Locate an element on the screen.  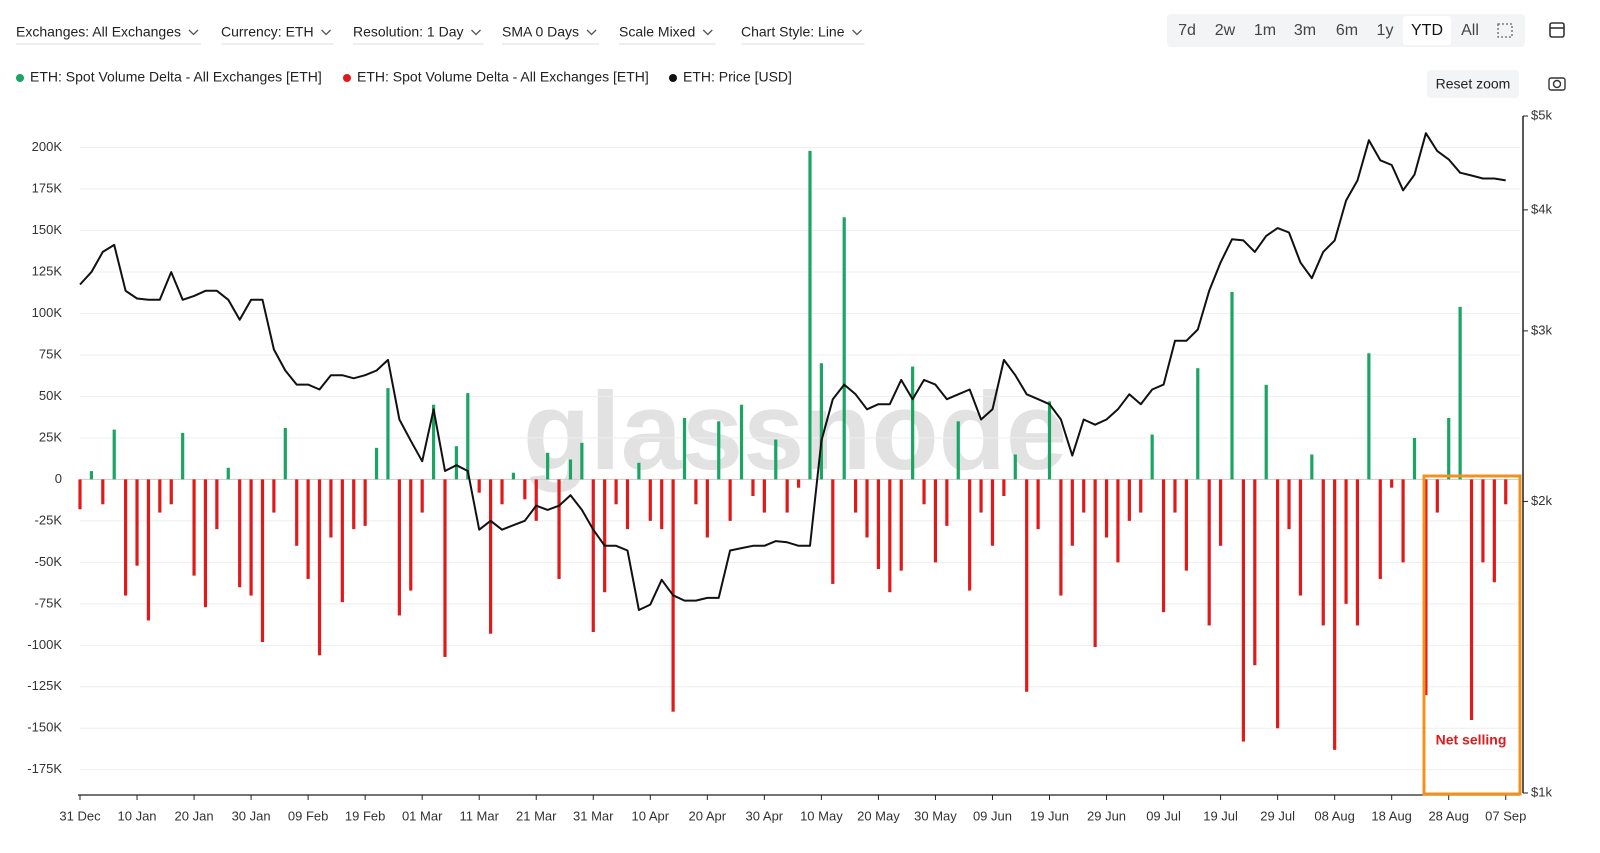
x-tick-label: 08 Aug is located at coordinates (1334, 815).